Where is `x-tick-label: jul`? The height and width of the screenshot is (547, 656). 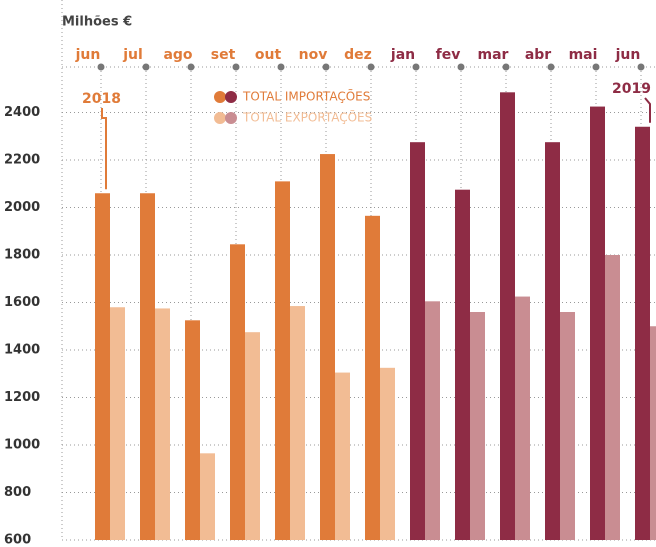
x-tick-label: jul is located at coordinates (132, 55).